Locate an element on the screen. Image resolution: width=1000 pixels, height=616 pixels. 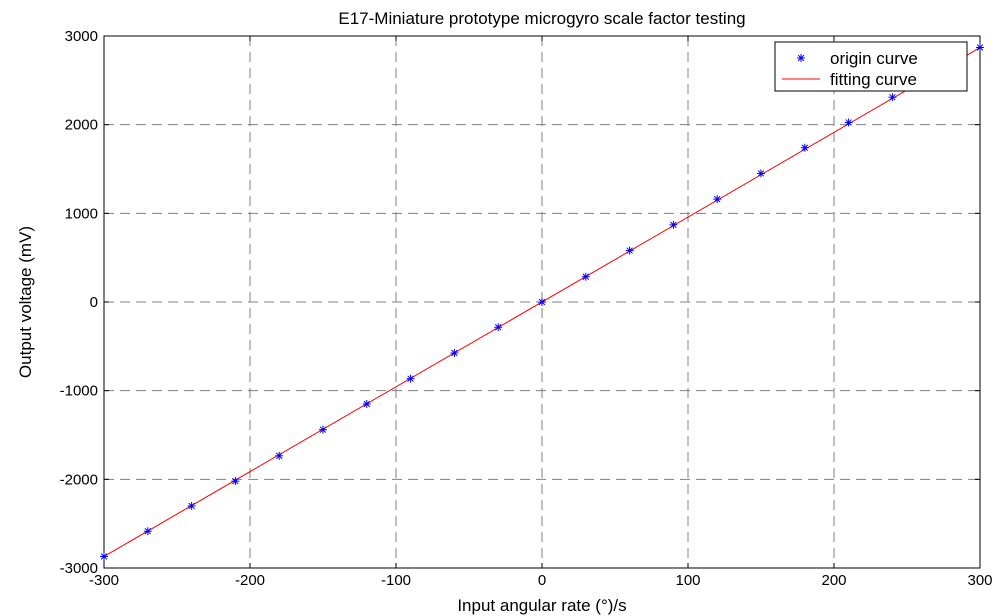
y-tick-label: 2000 is located at coordinates (81, 125).